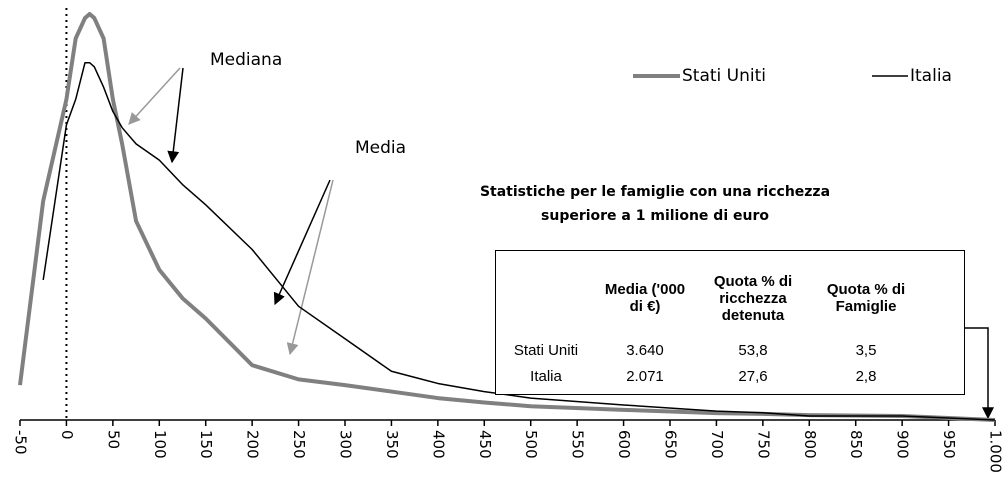 Image resolution: width=1005 pixels, height=495 pixels. I want to click on x-tick-label: 500, so click(531, 444).